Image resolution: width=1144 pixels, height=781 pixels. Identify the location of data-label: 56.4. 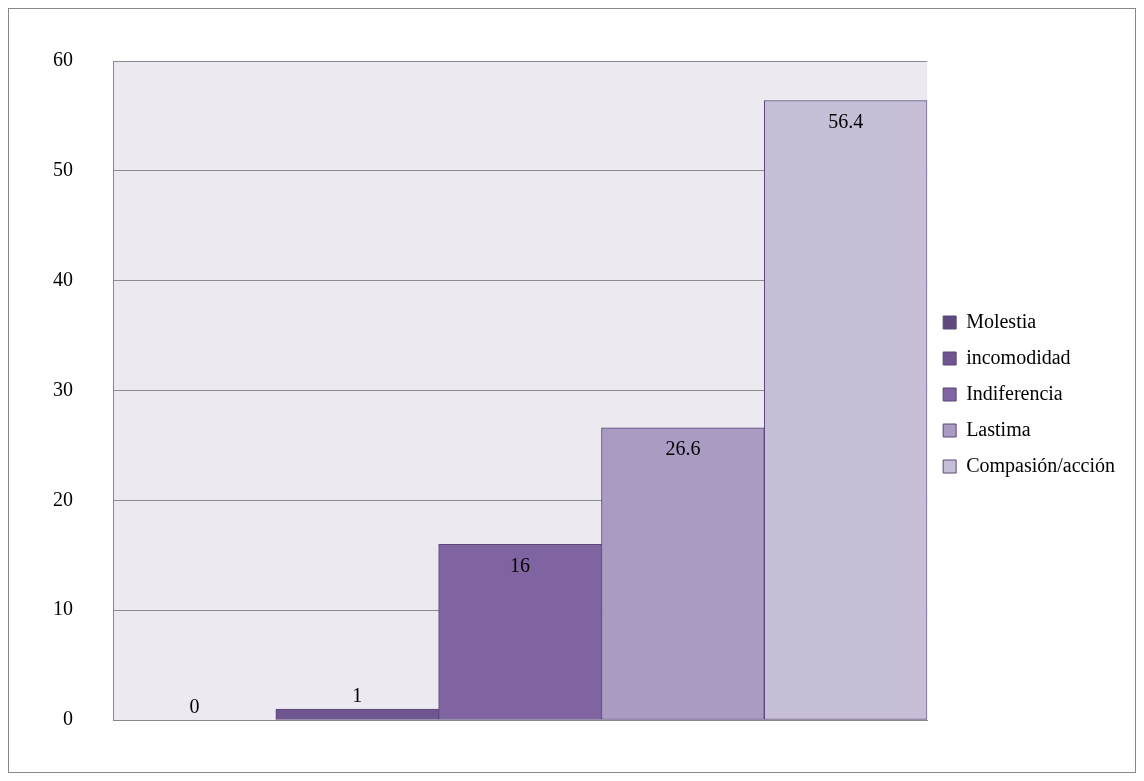
(846, 120).